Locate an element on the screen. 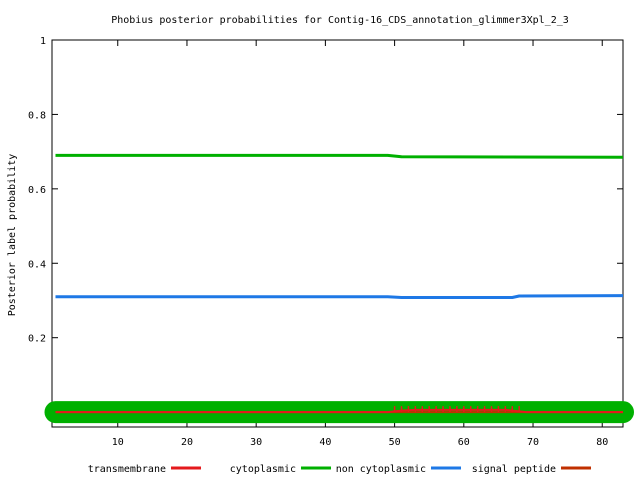 The width and height of the screenshot is (640, 480). legend-label: non cytoplasmic is located at coordinates (381, 469).